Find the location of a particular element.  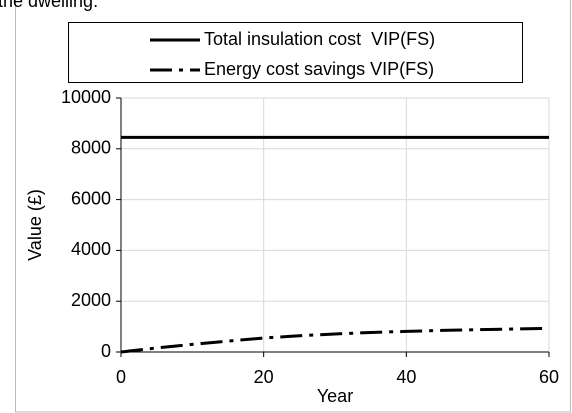

x-tick-label: 0 is located at coordinates (121, 377).